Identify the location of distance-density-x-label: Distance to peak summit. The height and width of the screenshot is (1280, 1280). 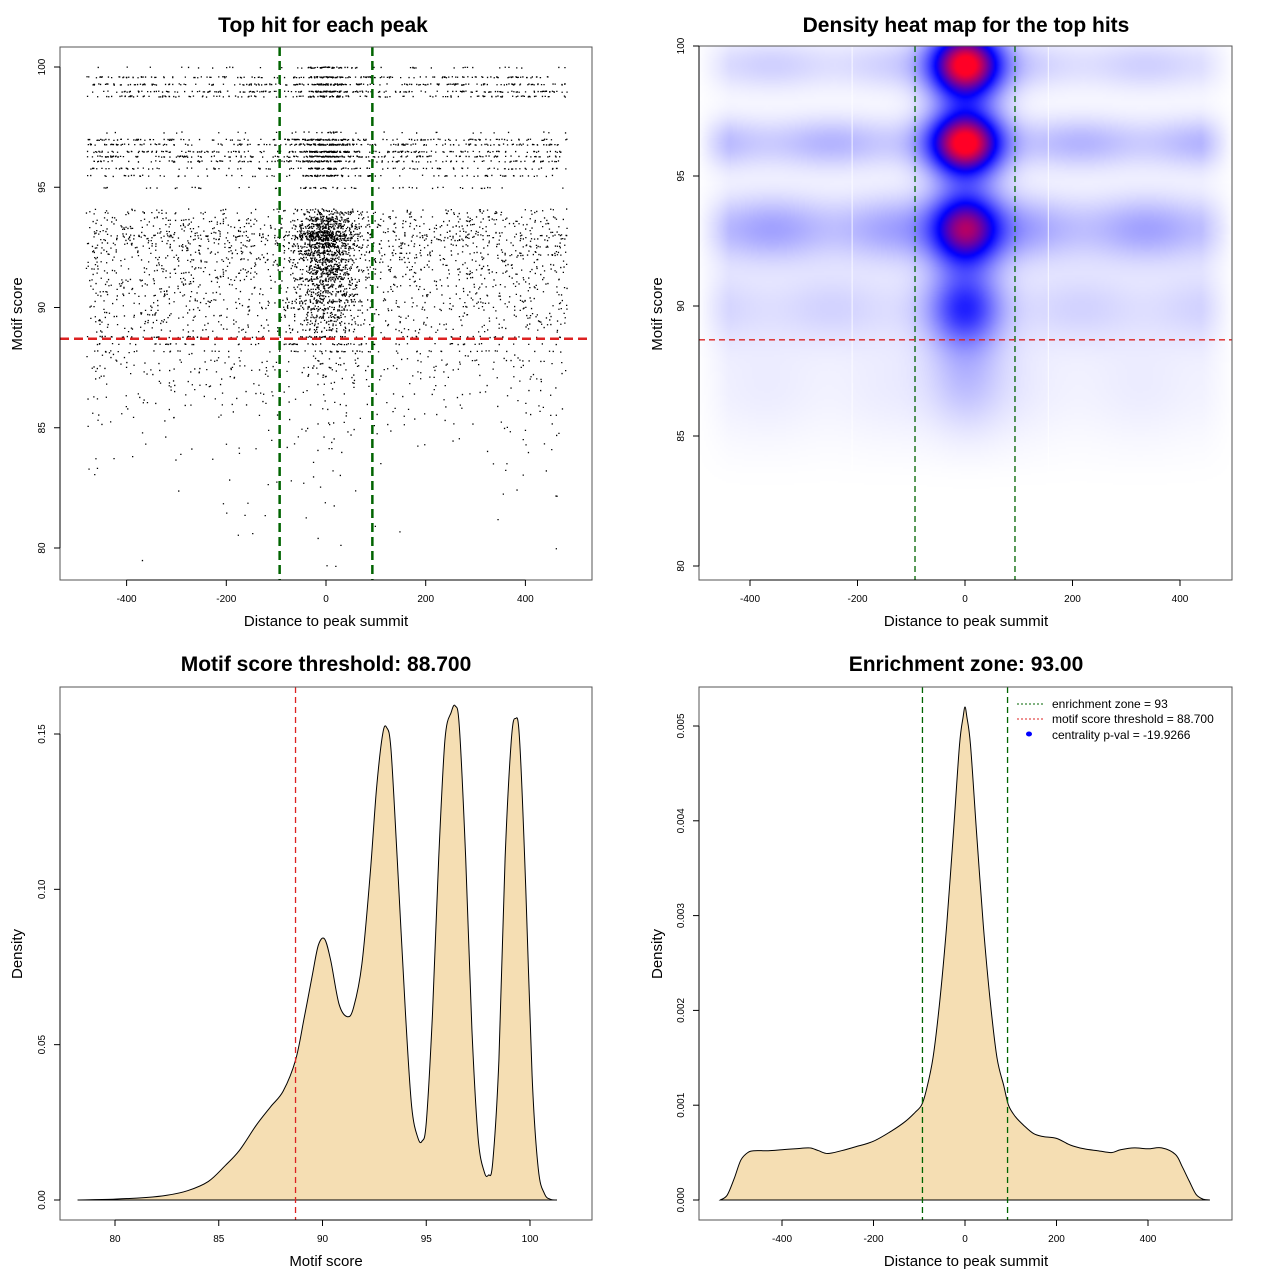
(966, 1261).